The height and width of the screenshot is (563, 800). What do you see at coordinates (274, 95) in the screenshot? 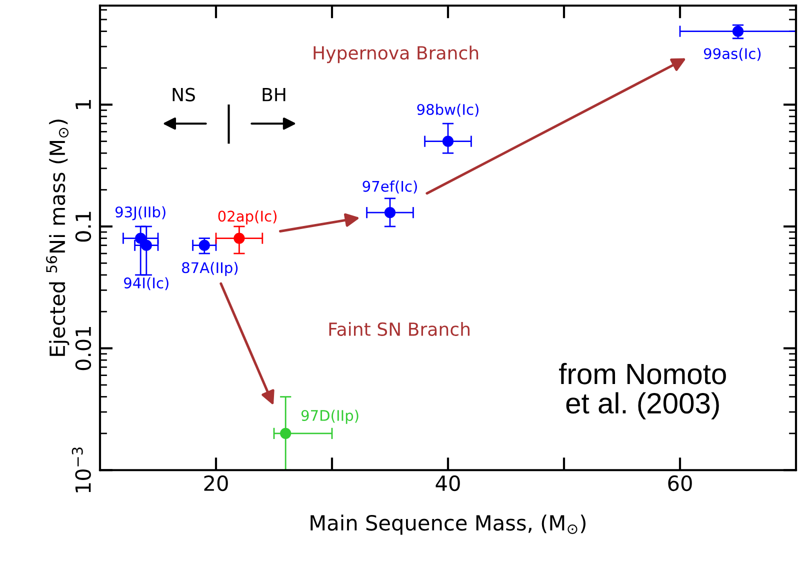
I see `annotation: BH` at bounding box center [274, 95].